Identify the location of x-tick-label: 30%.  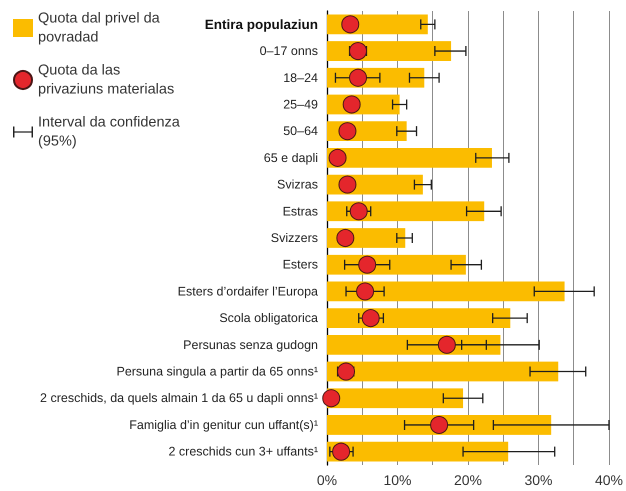
(538, 480).